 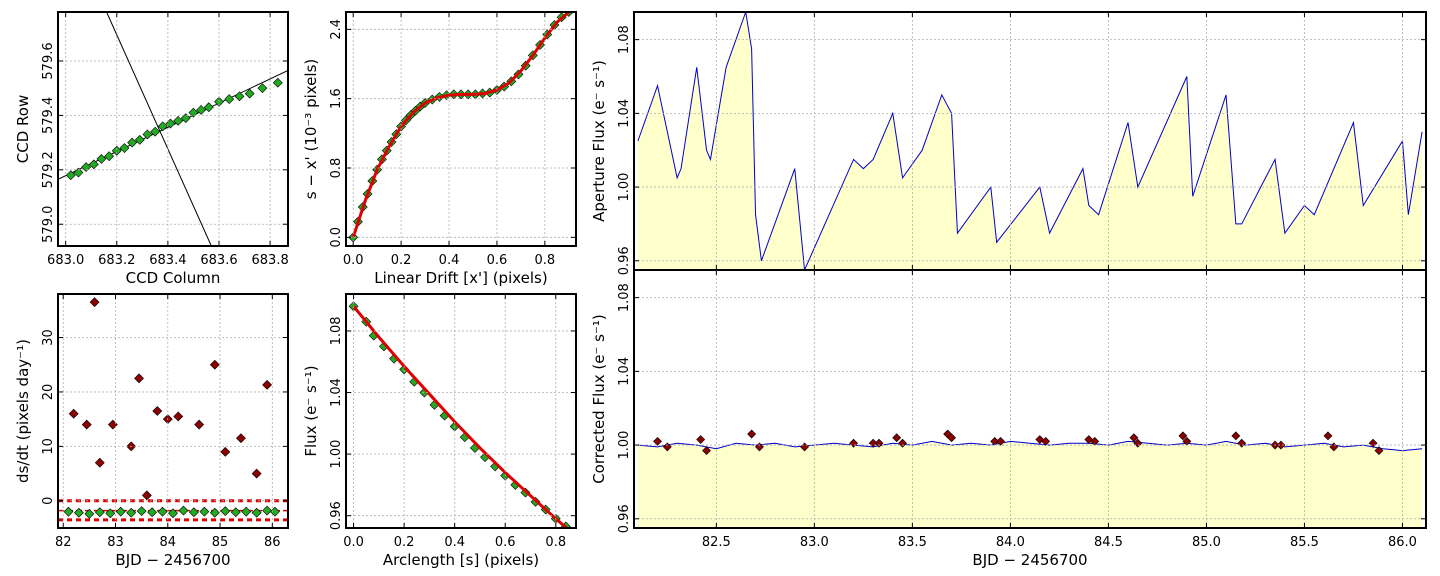 What do you see at coordinates (1304, 542) in the screenshot?
I see `x-tick-label: 85.5` at bounding box center [1304, 542].